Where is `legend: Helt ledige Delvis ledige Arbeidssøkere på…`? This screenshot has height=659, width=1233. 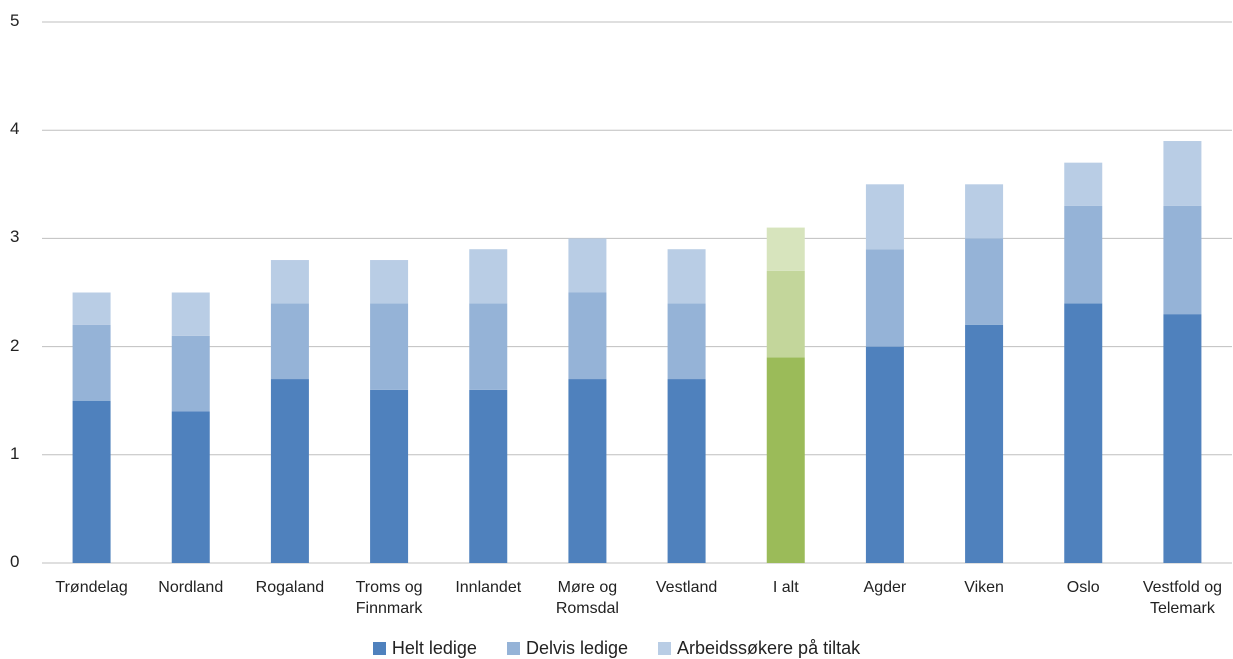 legend: Helt ledige Delvis ledige Arbeidssøkere på… is located at coordinates (616, 648).